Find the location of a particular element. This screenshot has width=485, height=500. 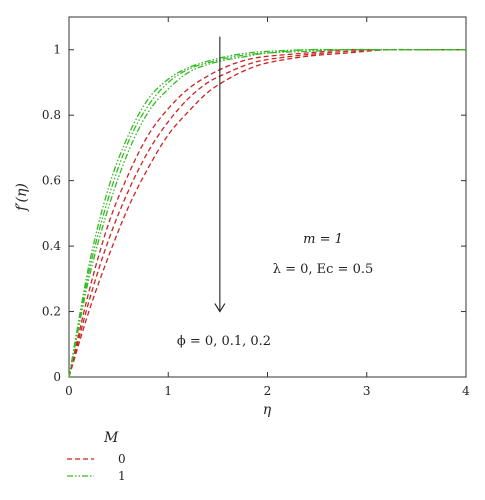

trend-arrow-head is located at coordinates (220, 308).